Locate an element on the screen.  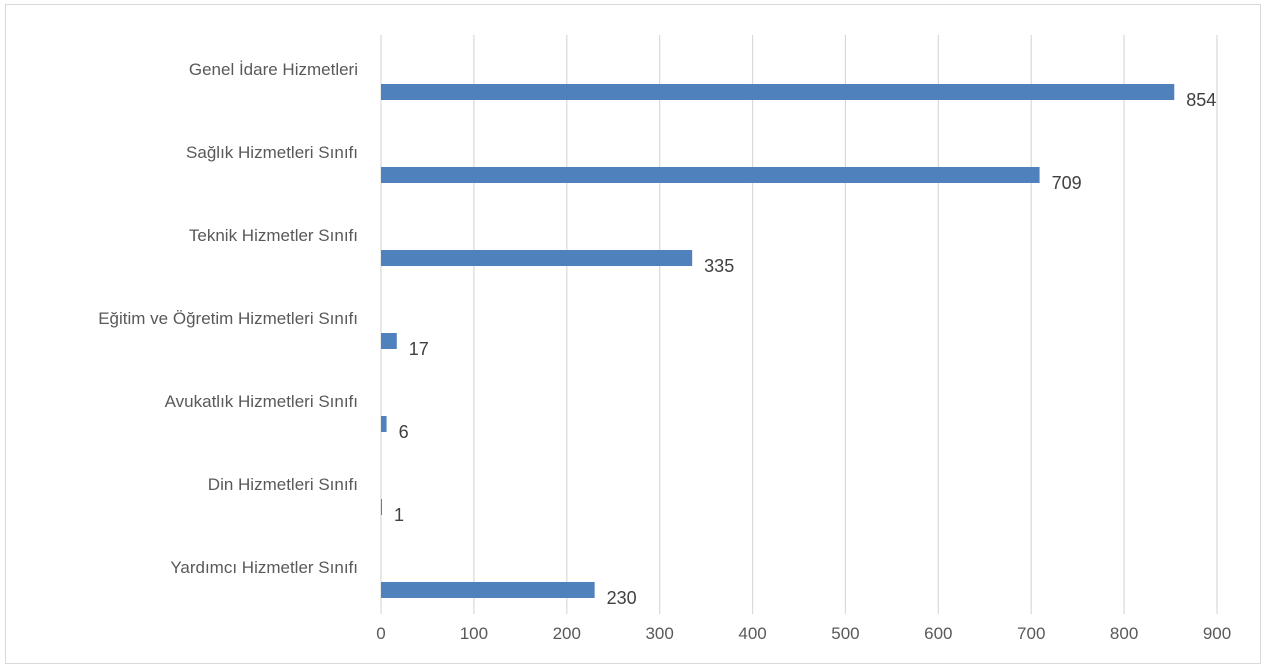
category-label: Sağlık Hizmetleri Sınıfı is located at coordinates (272, 152).